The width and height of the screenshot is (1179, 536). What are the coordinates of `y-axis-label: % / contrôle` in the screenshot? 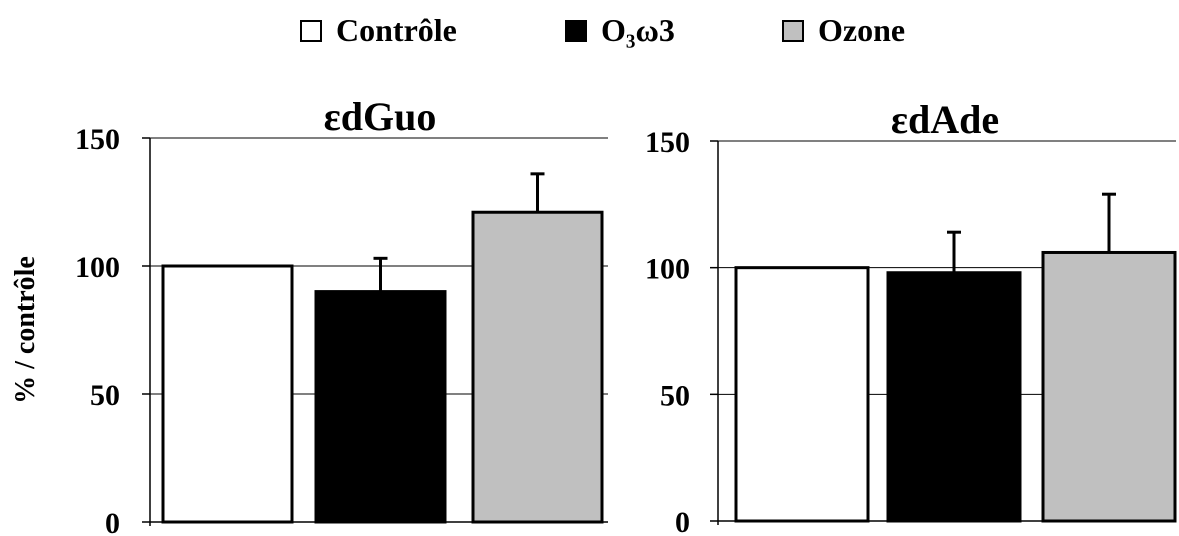 It's located at (25, 330).